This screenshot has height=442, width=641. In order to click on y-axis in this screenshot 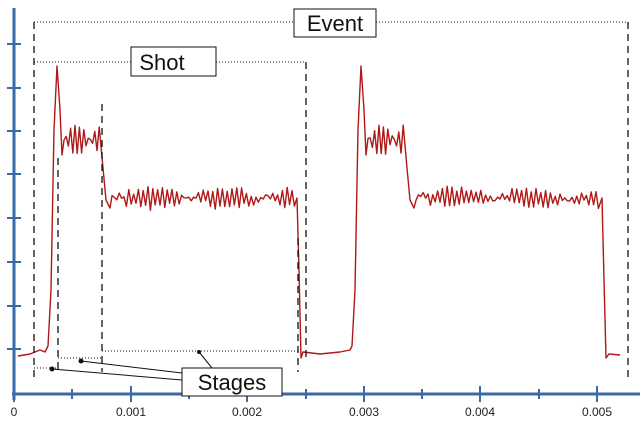, I will do `click(14, 204)`.